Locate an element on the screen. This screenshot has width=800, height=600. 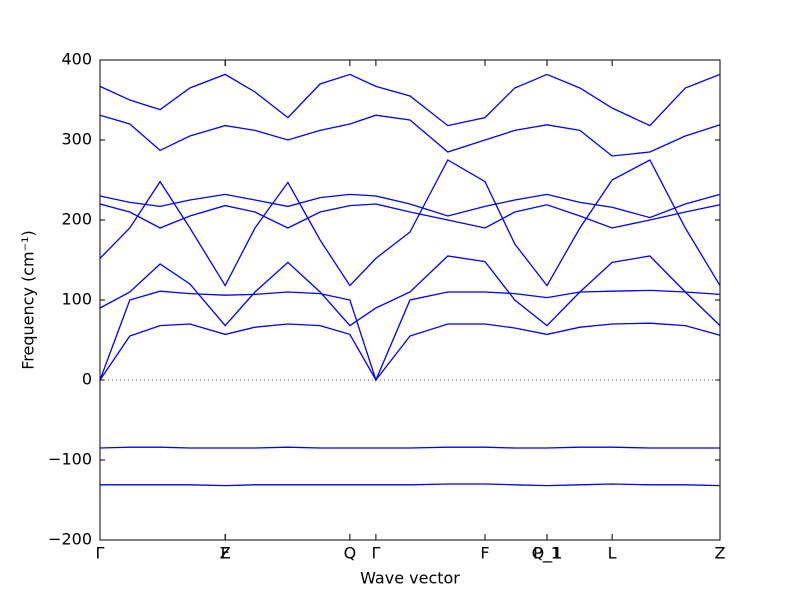
y-axis-label: Frequency (cm⁻¹) is located at coordinates (28, 299).